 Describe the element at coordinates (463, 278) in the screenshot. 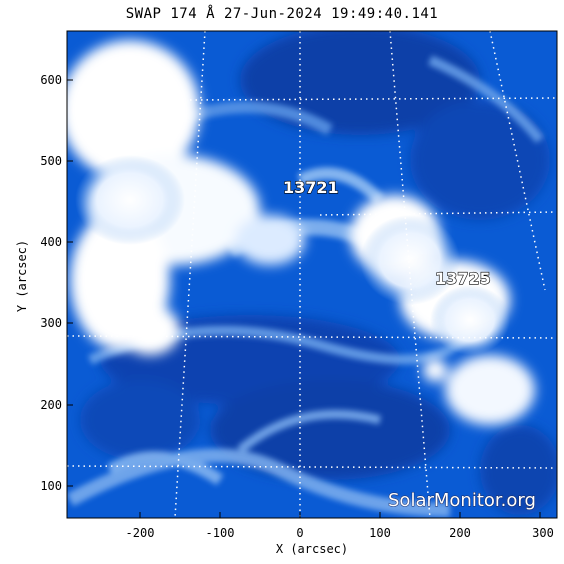

I see `active-region-label: 13725` at that location.